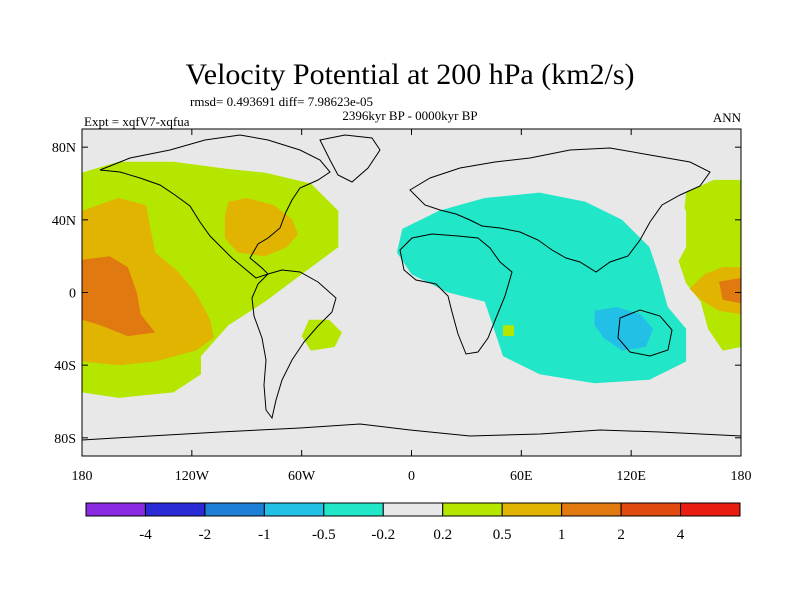 The height and width of the screenshot is (600, 800). What do you see at coordinates (264, 535) in the screenshot?
I see `colorbar-label-2: -1` at bounding box center [264, 535].